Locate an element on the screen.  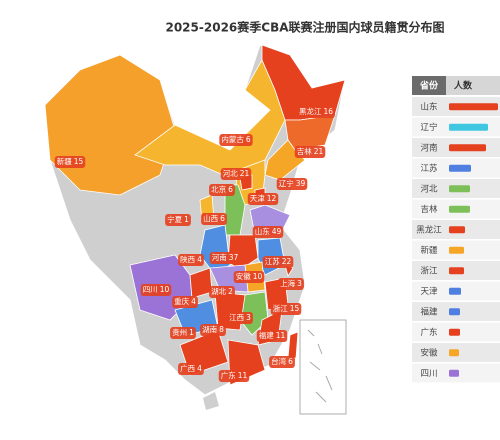
row-name: 山东 is located at coordinates (428, 106).